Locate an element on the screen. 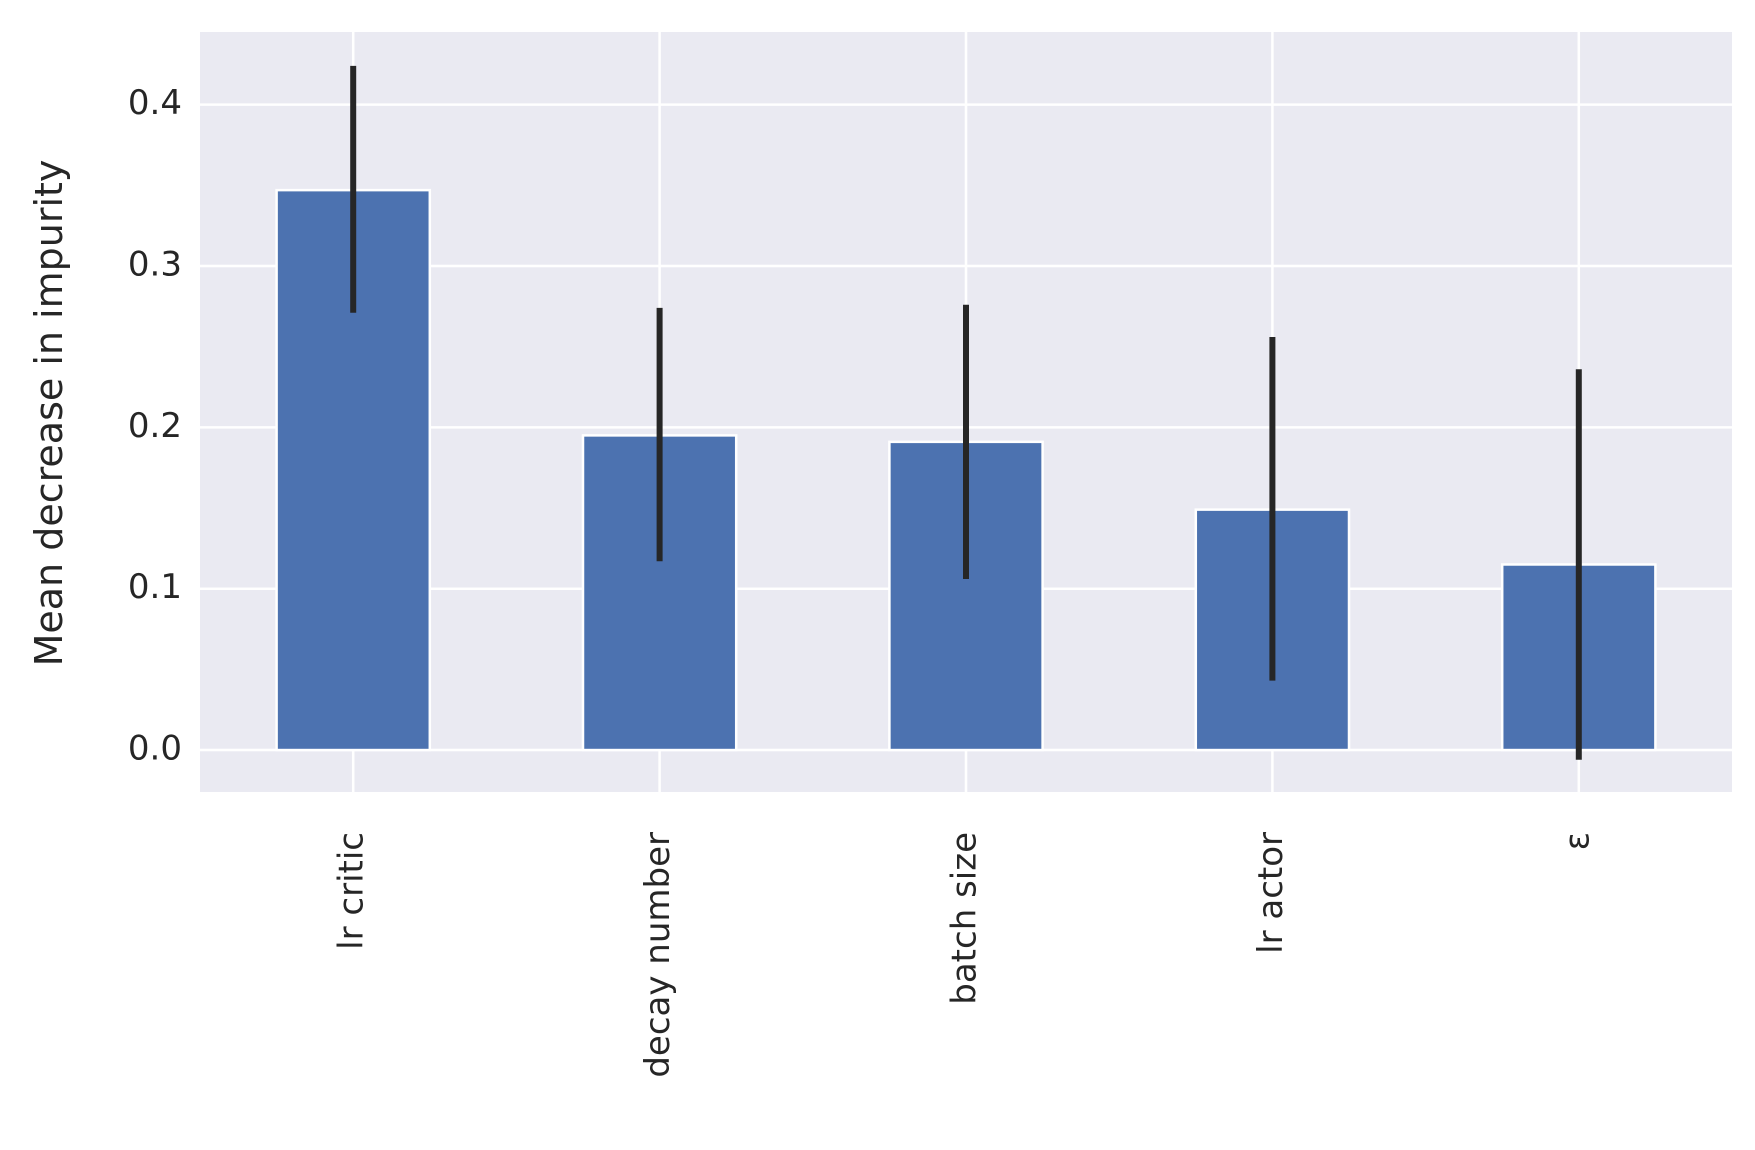 The height and width of the screenshot is (1150, 1755). y-tick-label: 0.3 is located at coordinates (155, 264).